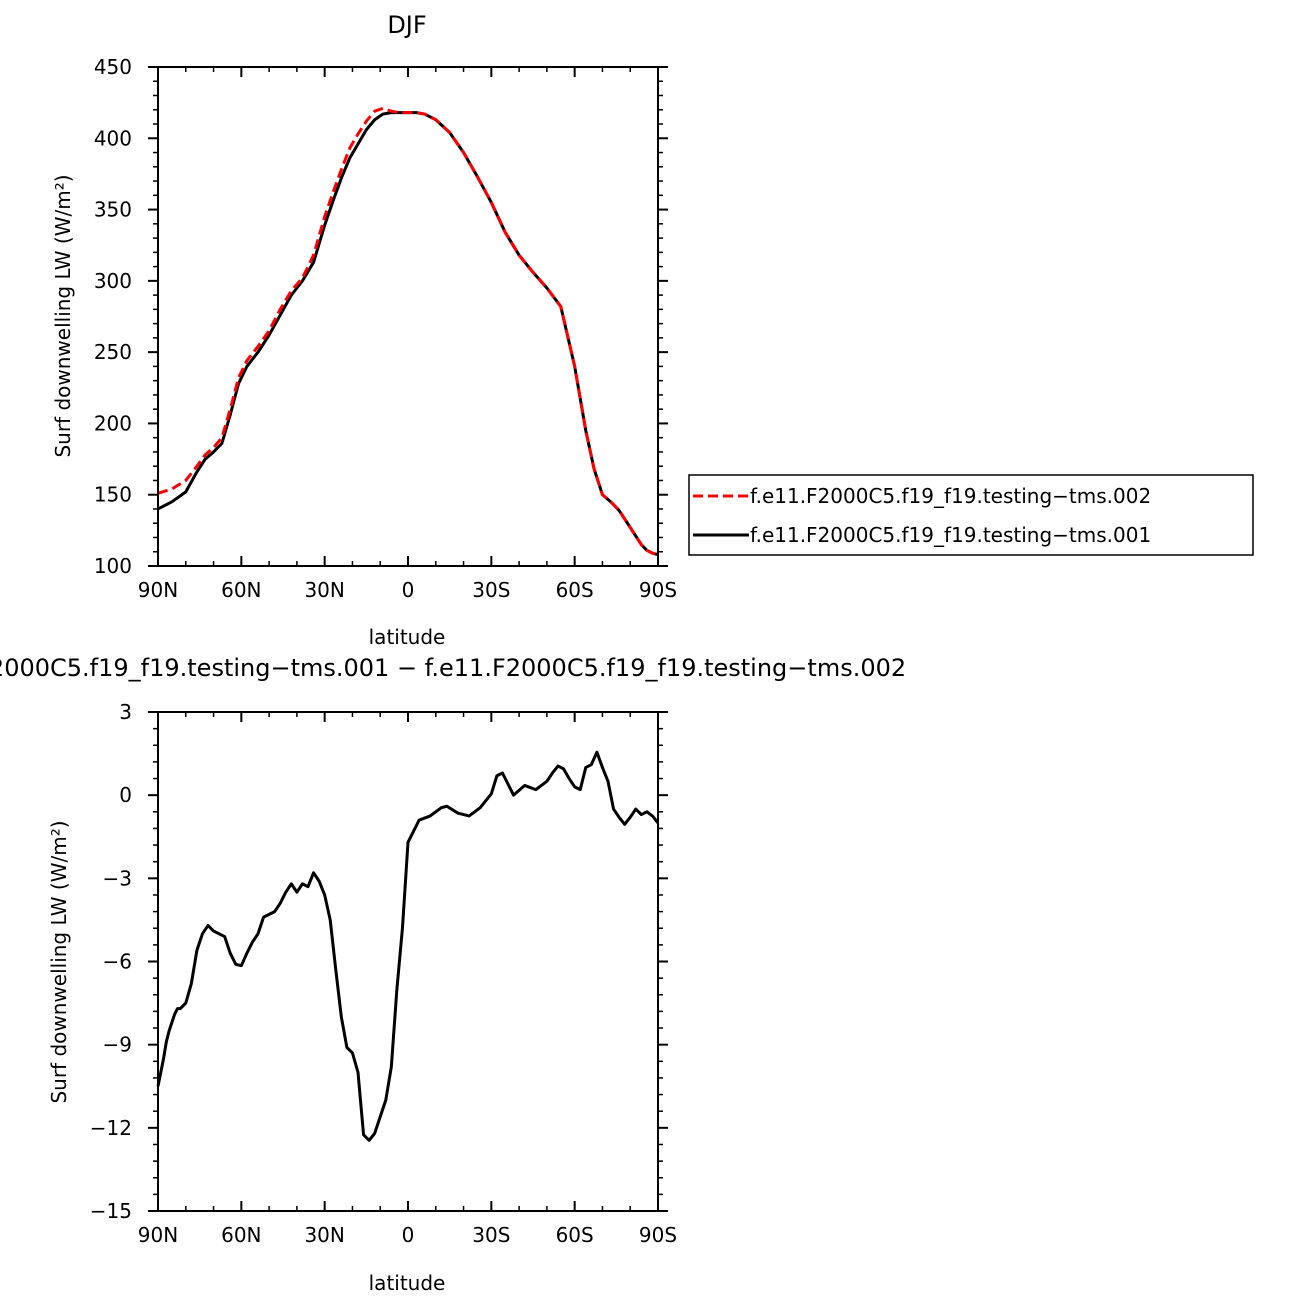 The width and height of the screenshot is (1302, 1303). Describe the element at coordinates (407, 637) in the screenshot. I see `top-panel-xlabel: latitude` at that location.